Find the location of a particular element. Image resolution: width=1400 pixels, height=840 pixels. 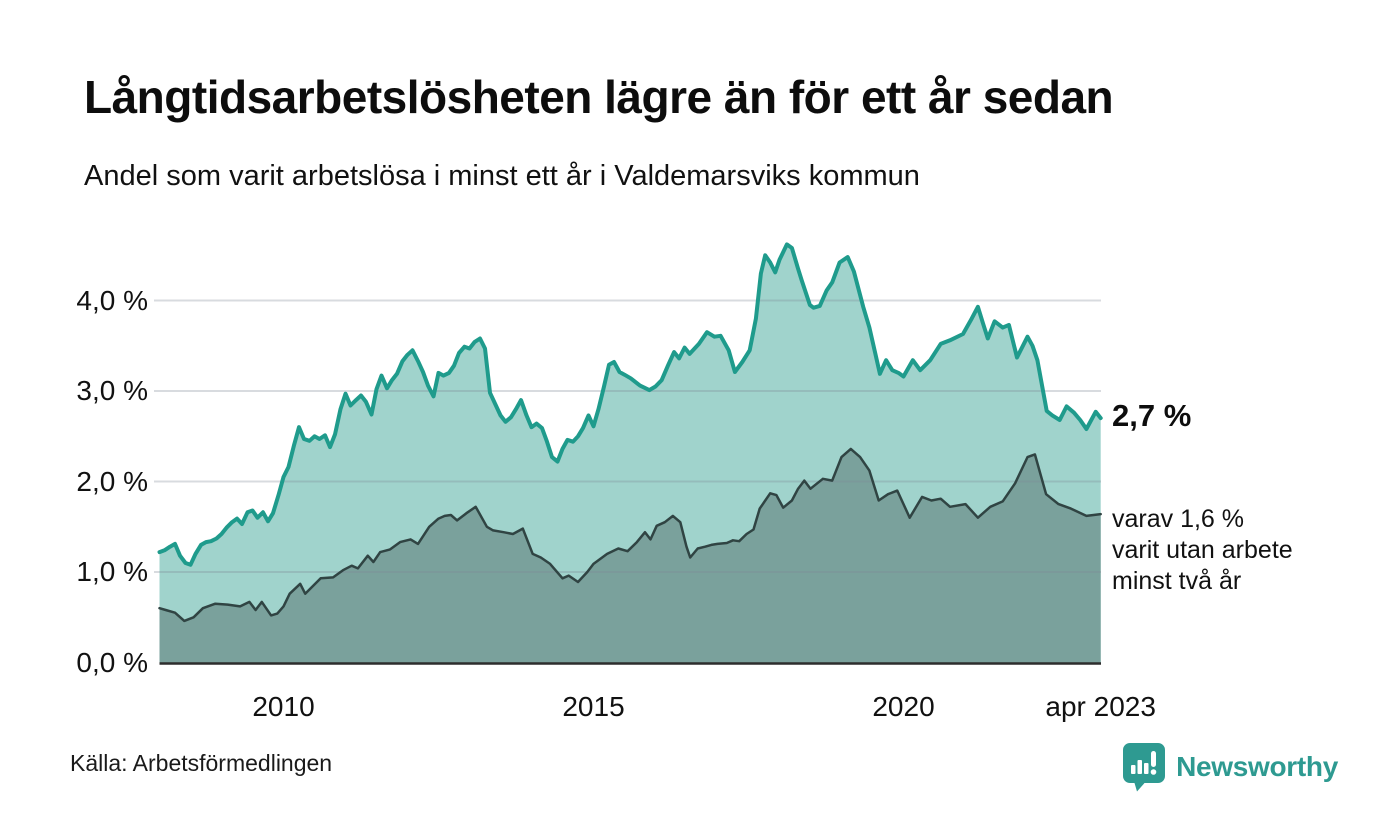

x-tick-label: 2010 is located at coordinates (283, 706).